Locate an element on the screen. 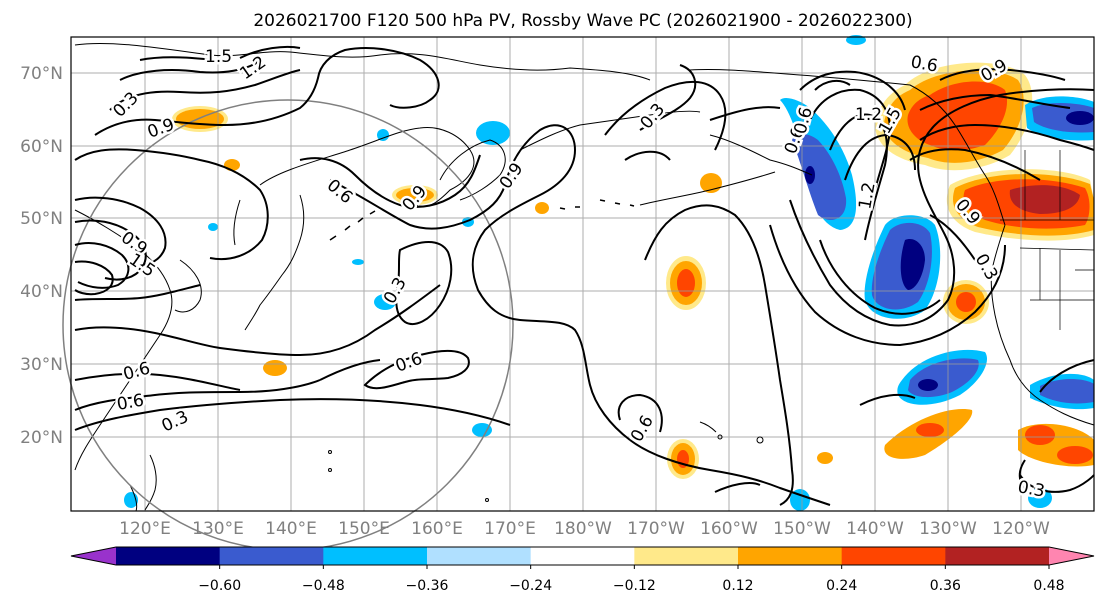  lat-tick-label: 30°N is located at coordinates (41, 365).